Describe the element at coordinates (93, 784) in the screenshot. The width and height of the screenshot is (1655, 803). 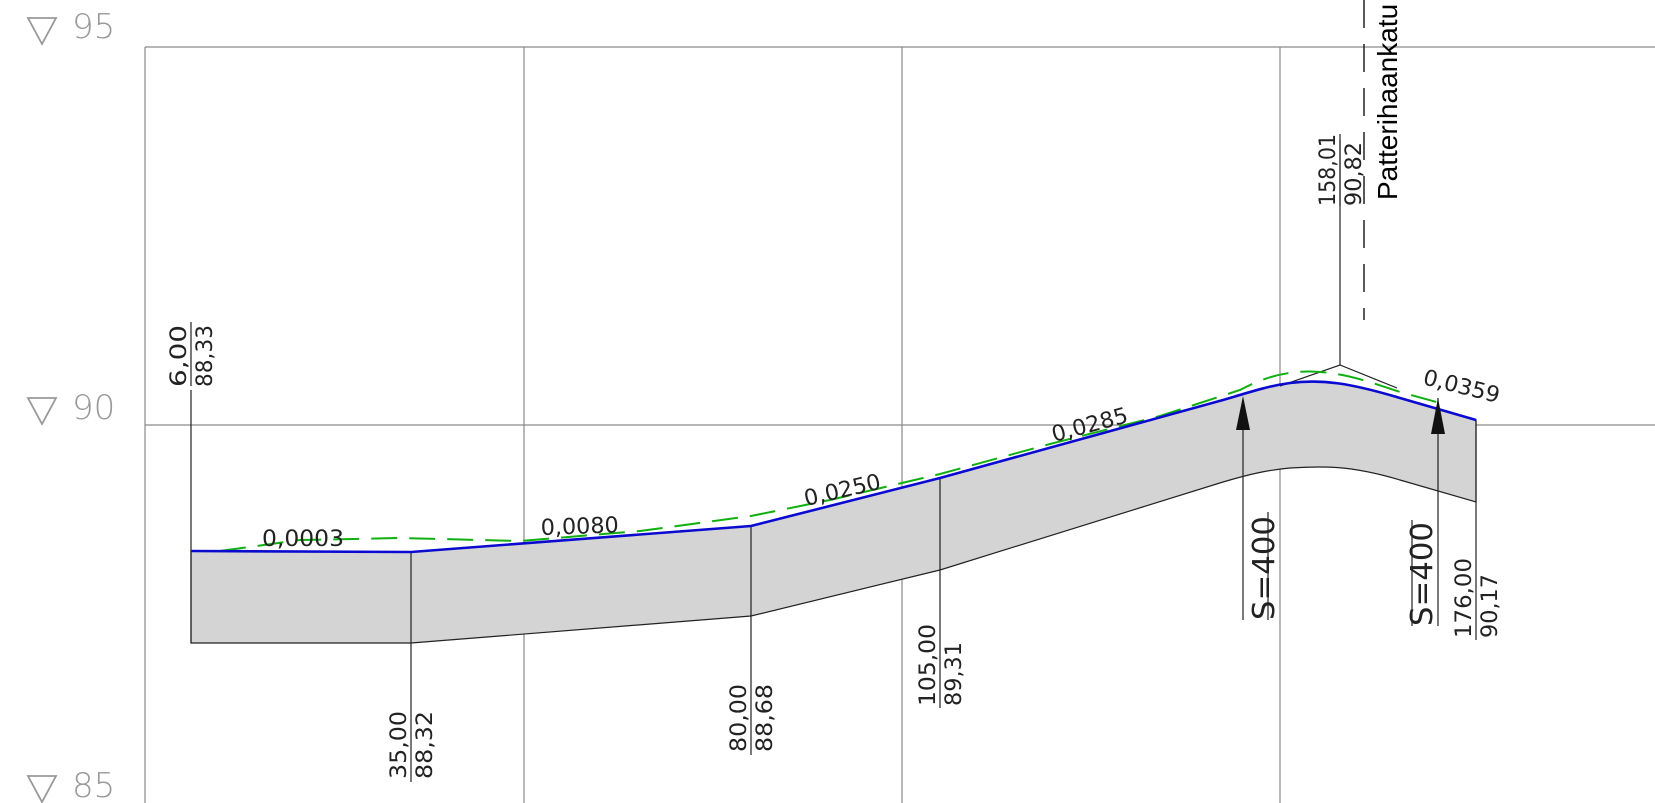
I see `elevation-label: 85` at that location.